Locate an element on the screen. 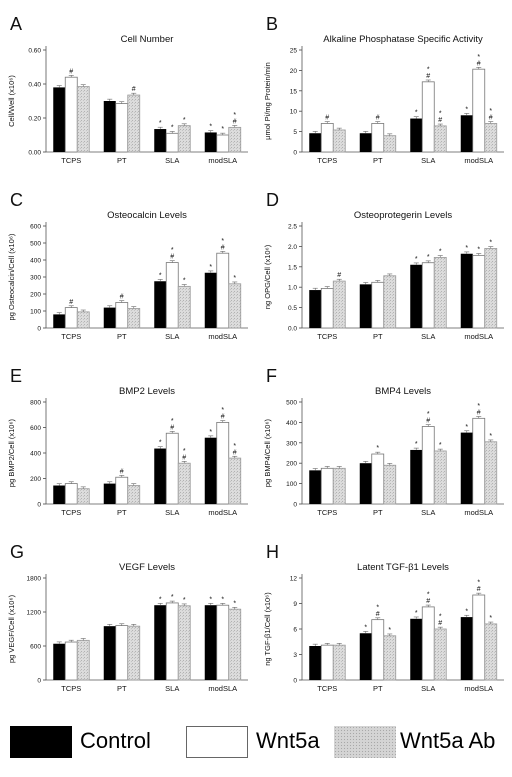 This screenshot has width=512, height=777. panel-e-y-tick-label: 400 is located at coordinates (35, 454).